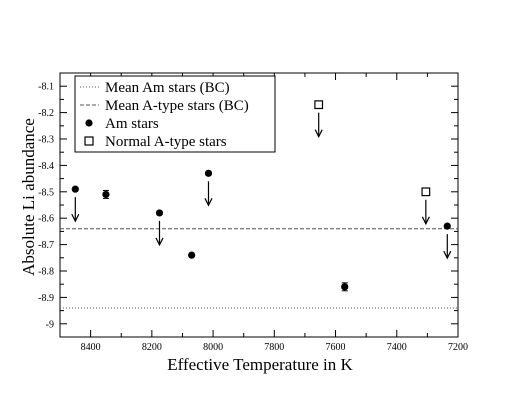 This screenshot has width=518, height=400. I want to click on legend-label: Normal A-type stars, so click(166, 142).